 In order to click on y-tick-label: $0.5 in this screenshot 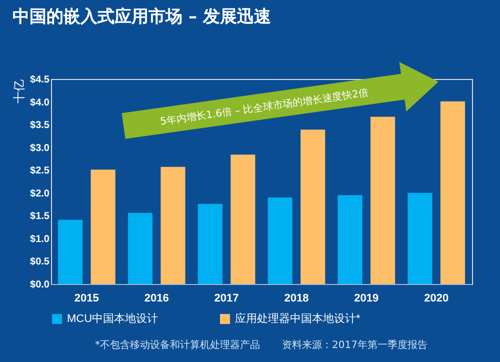, I will do `click(40, 262)`.